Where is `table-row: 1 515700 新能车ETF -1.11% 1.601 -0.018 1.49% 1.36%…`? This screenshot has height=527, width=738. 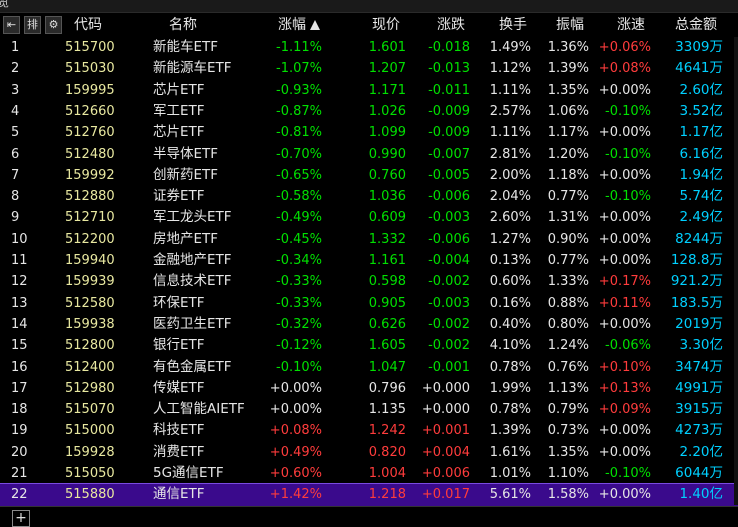
table-row: 1 515700 新能车ETF -1.11% 1.601 -0.018 1.49% 1.36%… is located at coordinates (369, 47).